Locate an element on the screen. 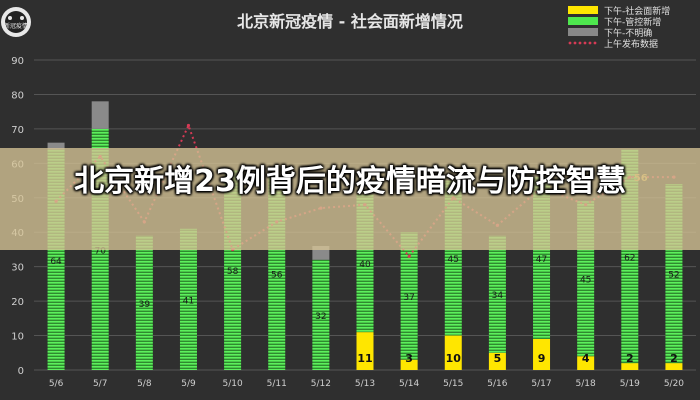 The width and height of the screenshot is (700, 400). y-tick-label: 30 is located at coordinates (17, 268).